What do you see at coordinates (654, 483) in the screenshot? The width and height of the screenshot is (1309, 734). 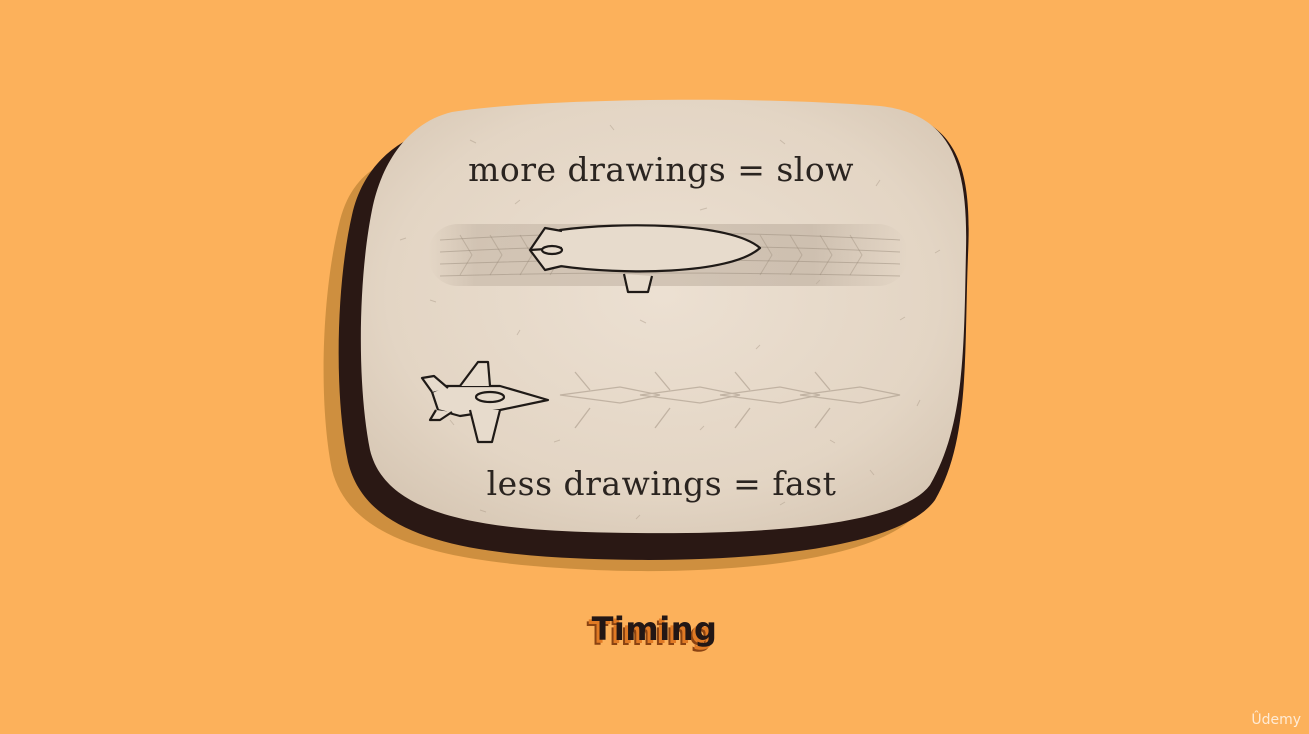 I see `fast-caption: less drawings = fast` at bounding box center [654, 483].